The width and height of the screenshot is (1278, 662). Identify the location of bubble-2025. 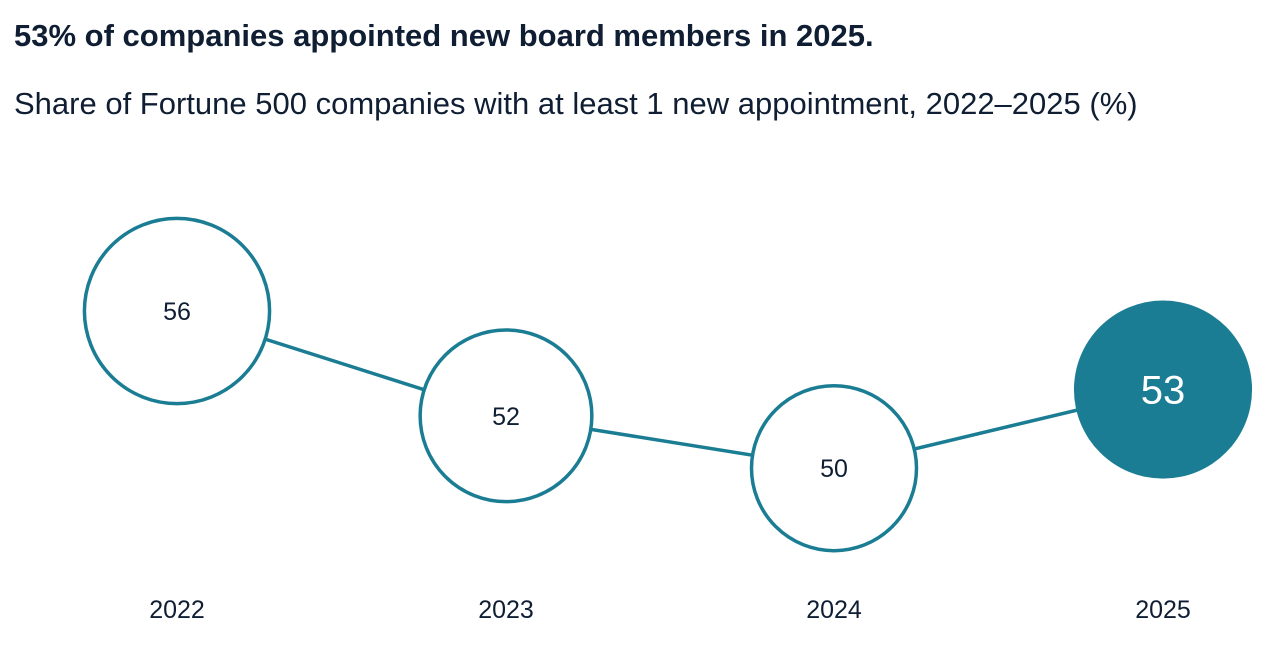
(1163, 389).